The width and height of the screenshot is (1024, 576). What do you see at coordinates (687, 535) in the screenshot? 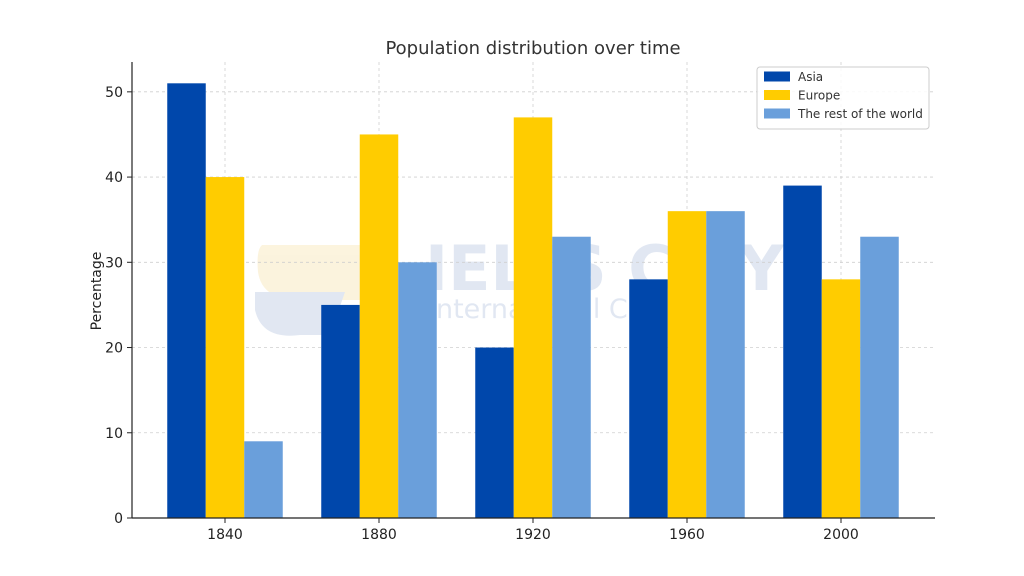
I see `x-tick-label: 1960` at bounding box center [687, 535].